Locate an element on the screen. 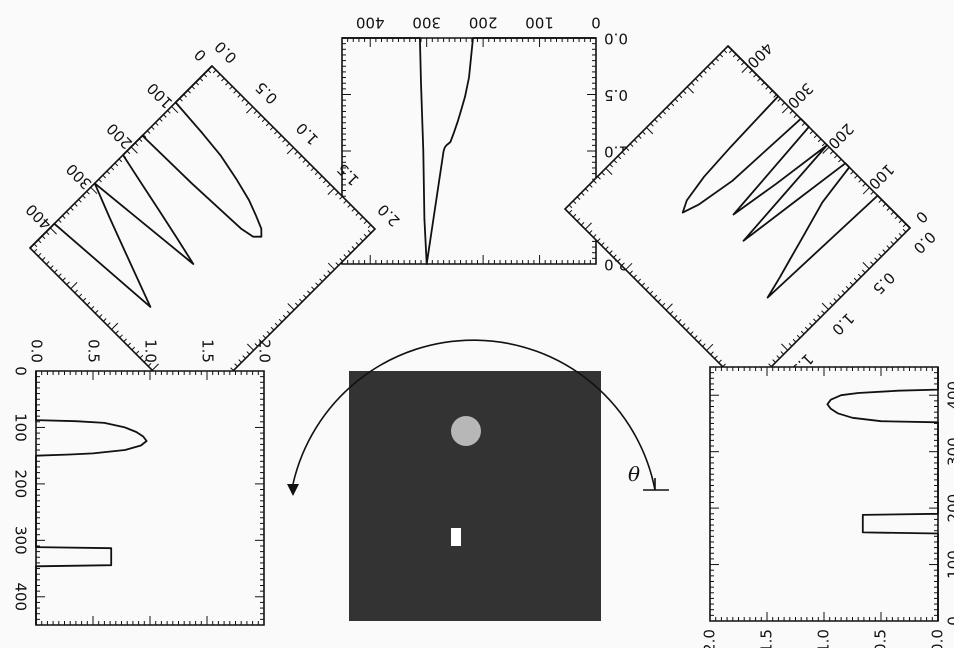  projection-curve is located at coordinates (882, 494).